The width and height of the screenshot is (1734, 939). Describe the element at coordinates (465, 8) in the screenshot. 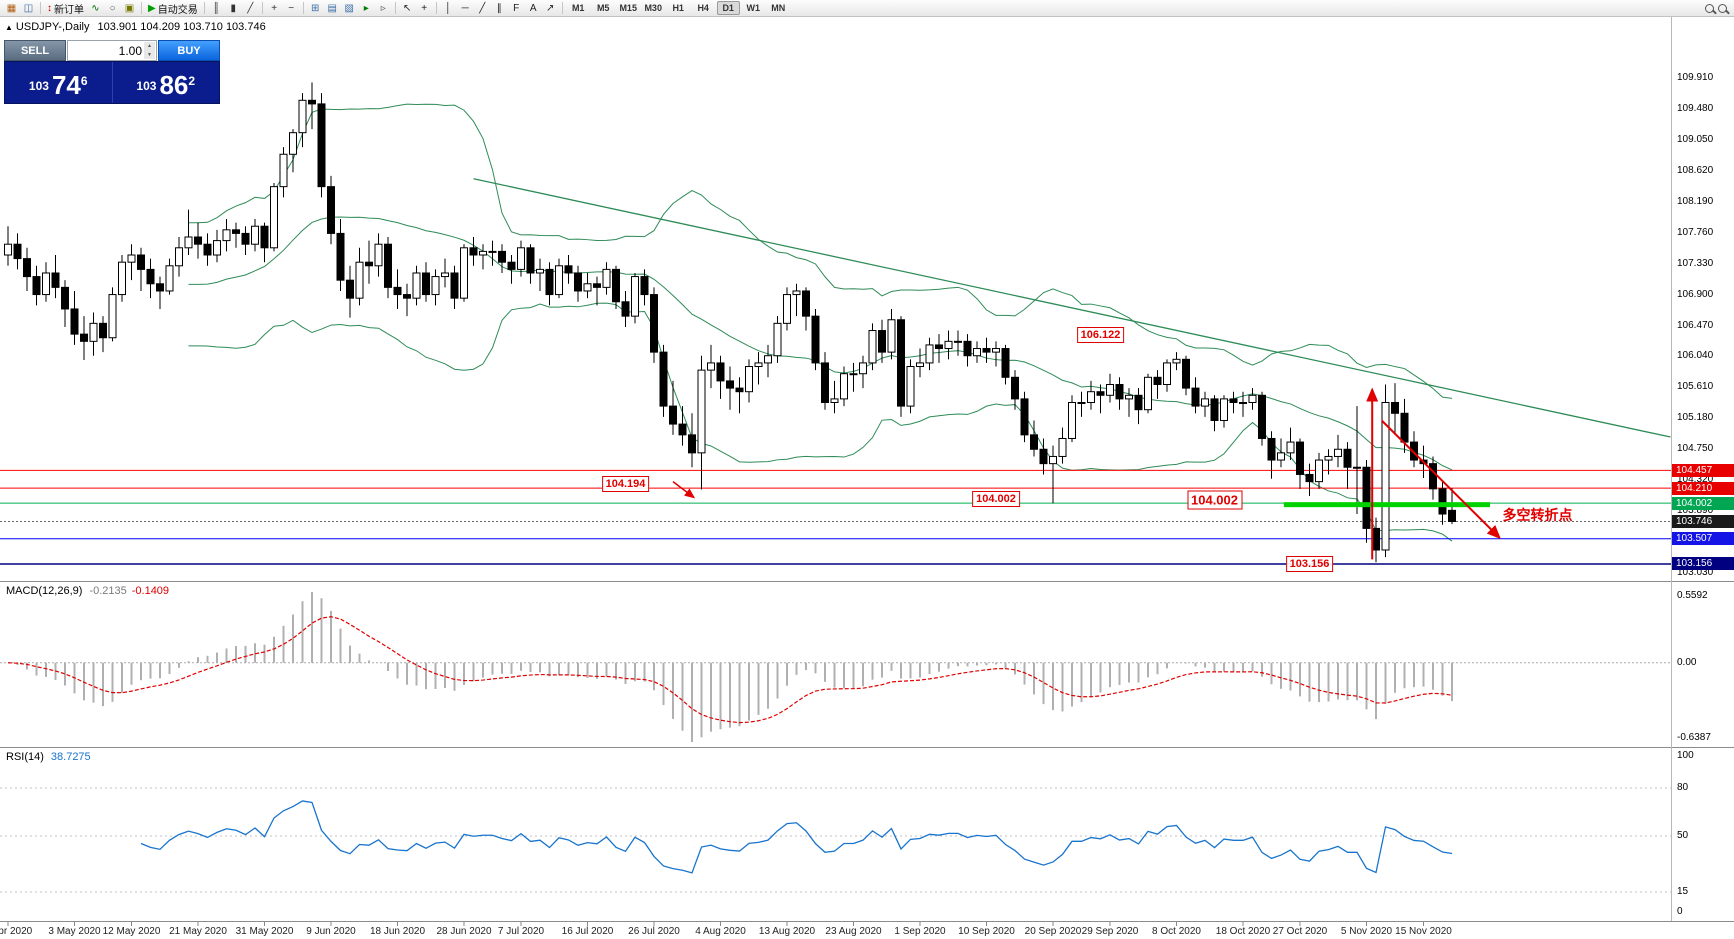

I see `horizontal-line-icon: ─` at that location.